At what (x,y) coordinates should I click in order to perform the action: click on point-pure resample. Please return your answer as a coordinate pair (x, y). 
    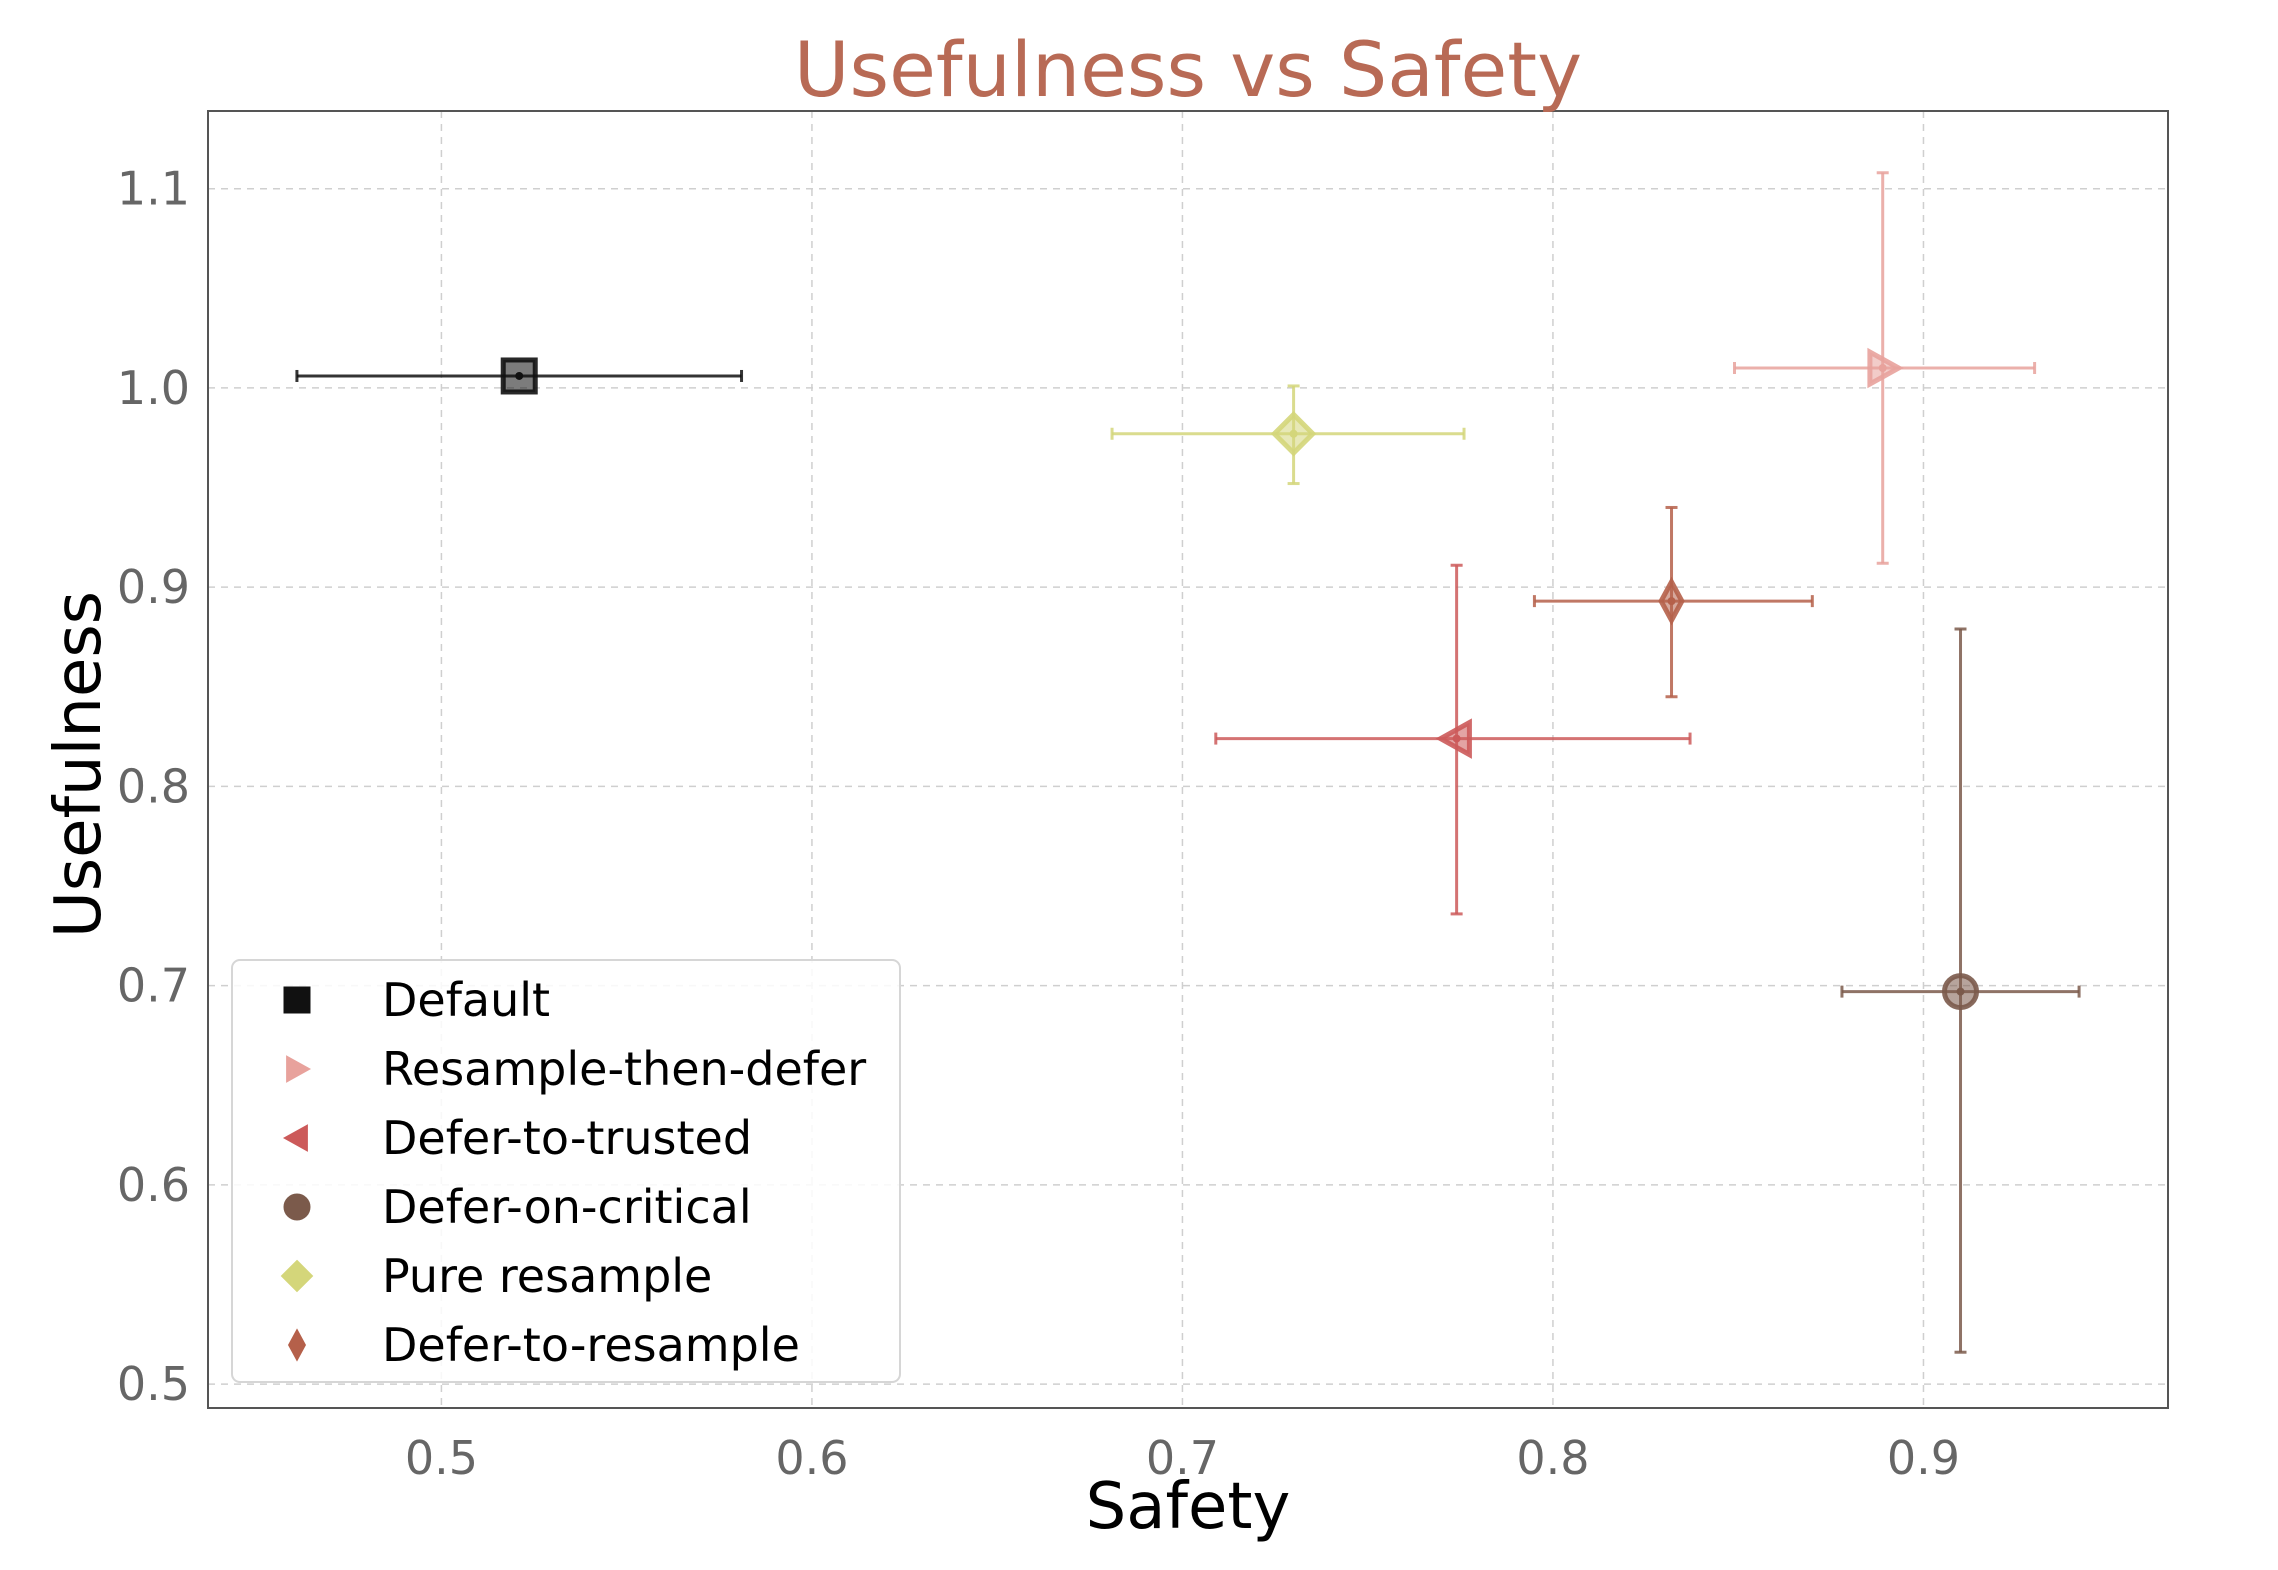
    Looking at the image, I should click on (1288, 435).